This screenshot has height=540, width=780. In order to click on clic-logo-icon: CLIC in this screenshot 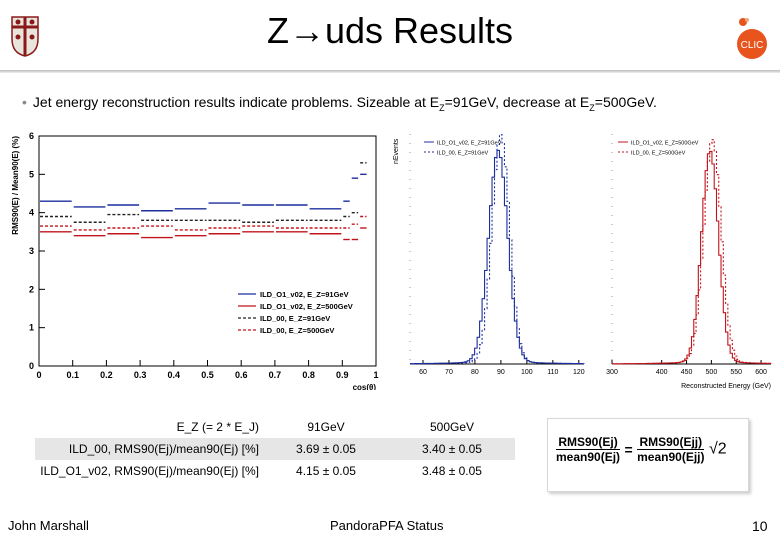, I will do `click(752, 38)`.